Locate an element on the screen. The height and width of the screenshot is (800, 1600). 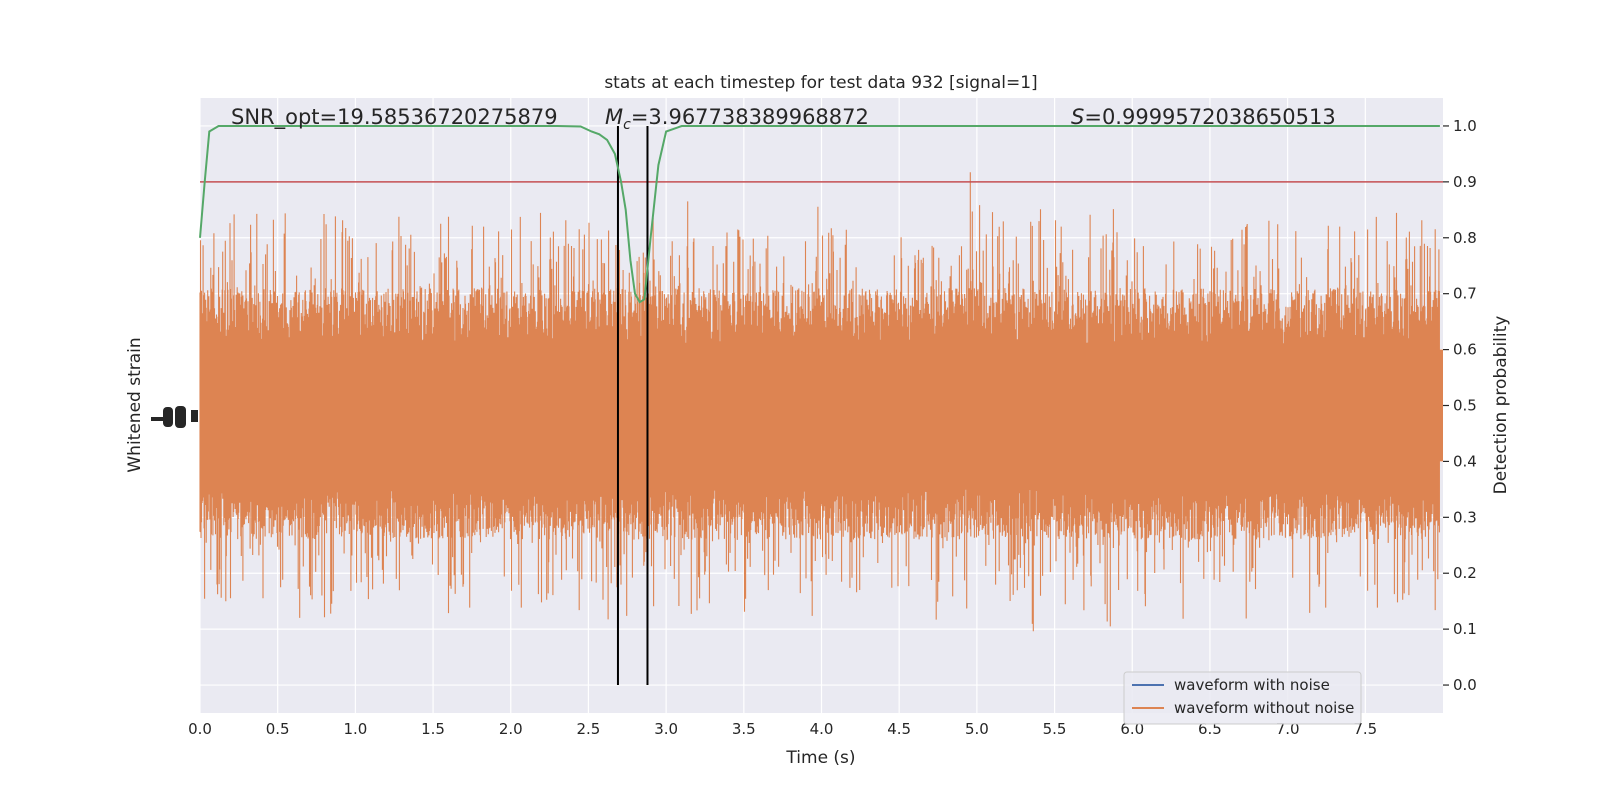
x-tick-label-8: 4.0 is located at coordinates (822, 729).